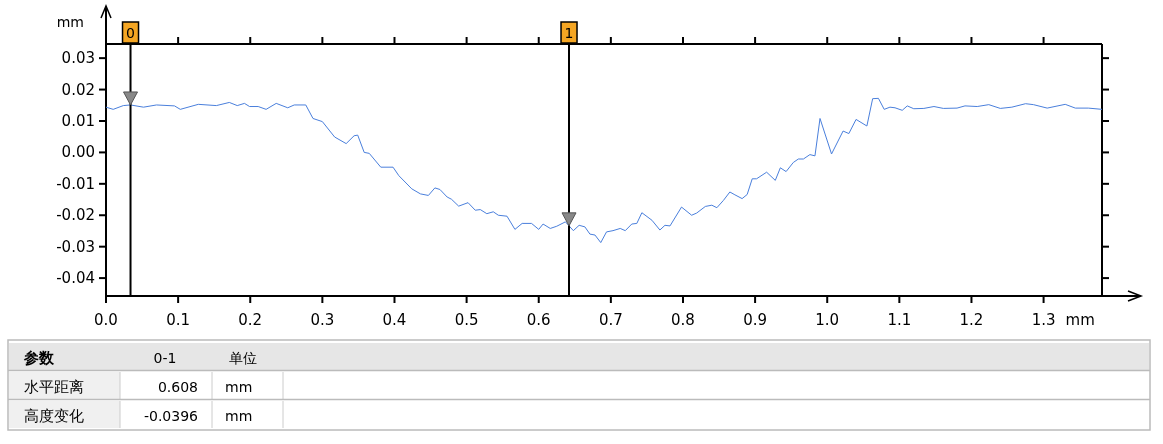  Describe the element at coordinates (243, 358) in the screenshot. I see `text: 单位` at that location.